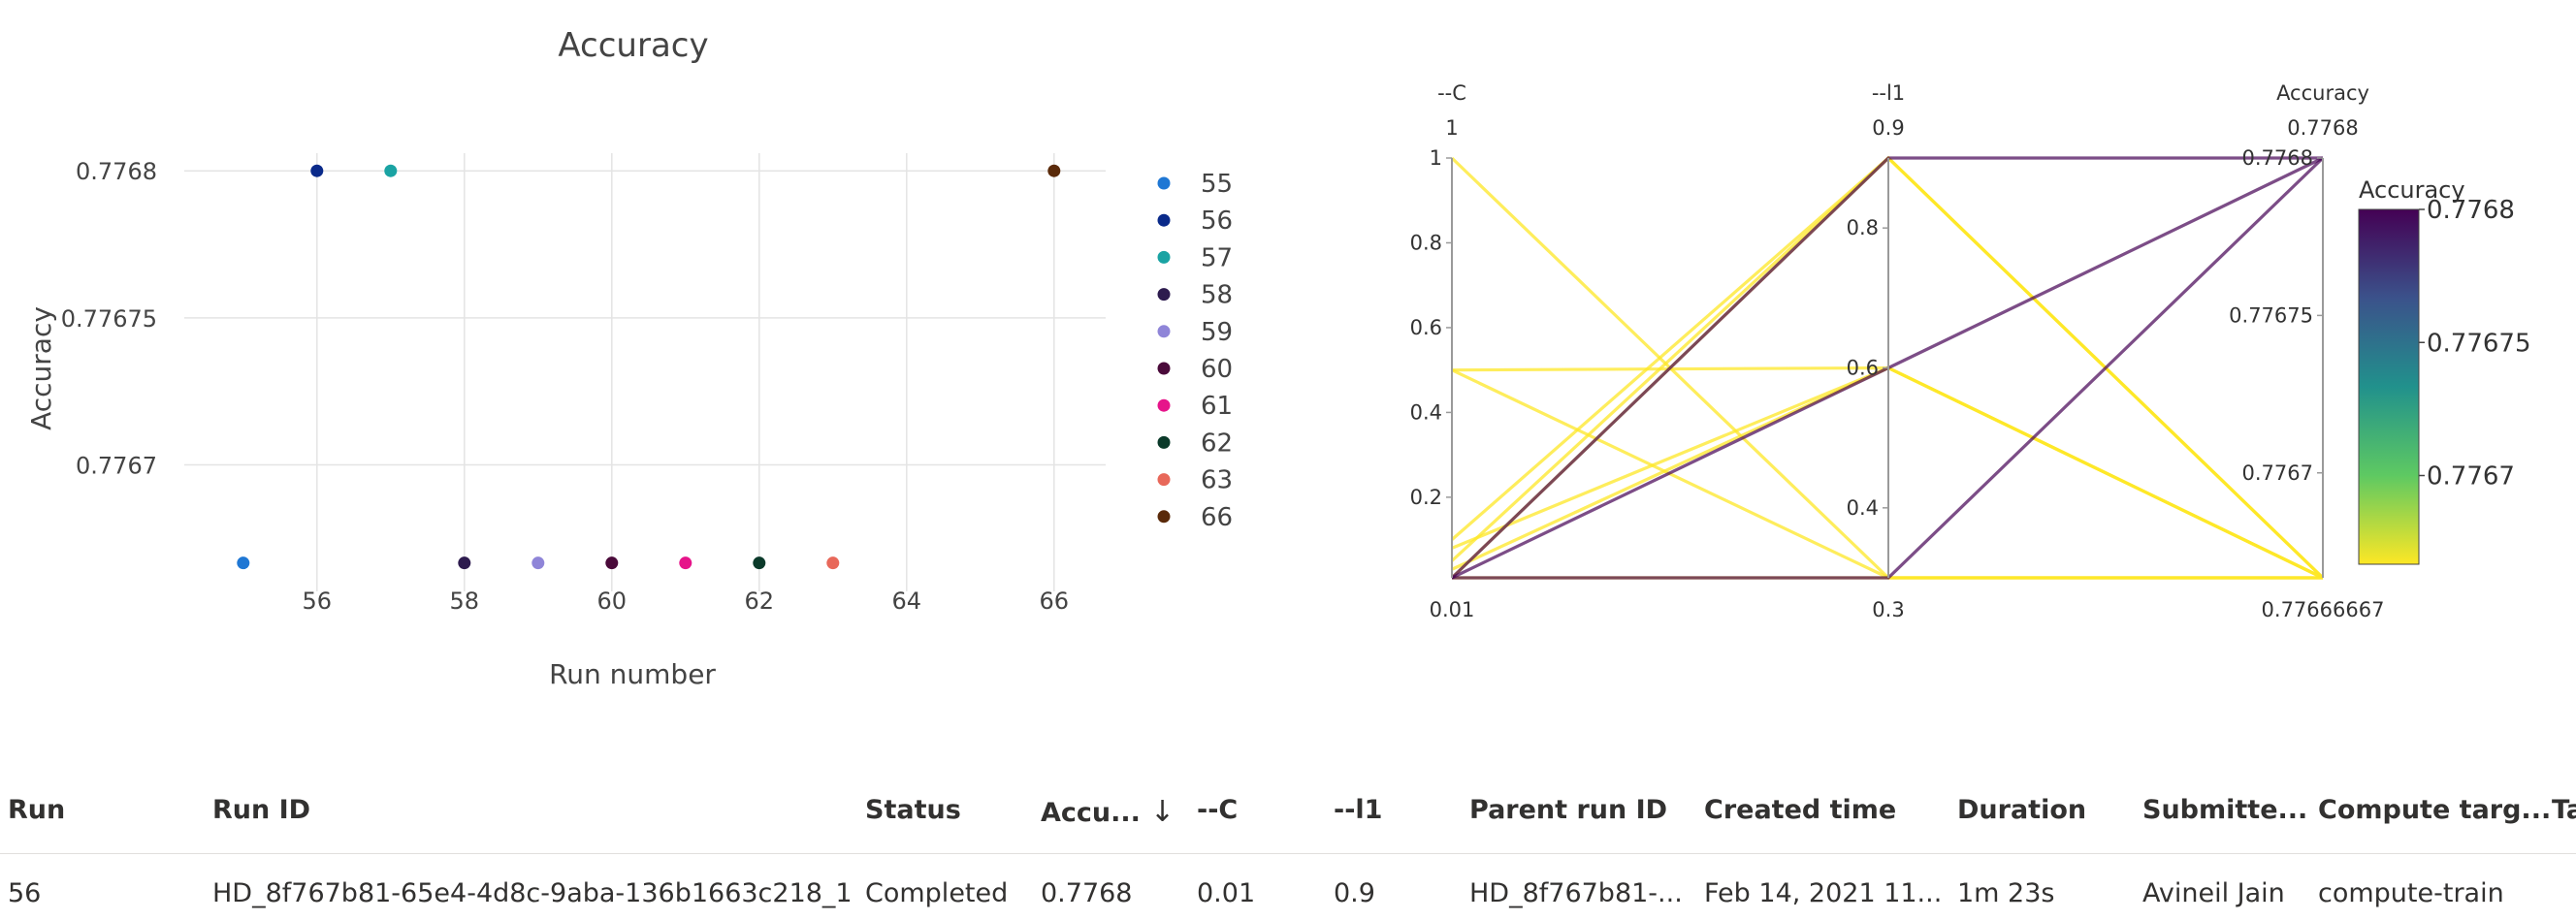 Image resolution: width=2576 pixels, height=921 pixels. Describe the element at coordinates (1195, 257) in the screenshot. I see `legend-item-57: 57` at that location.